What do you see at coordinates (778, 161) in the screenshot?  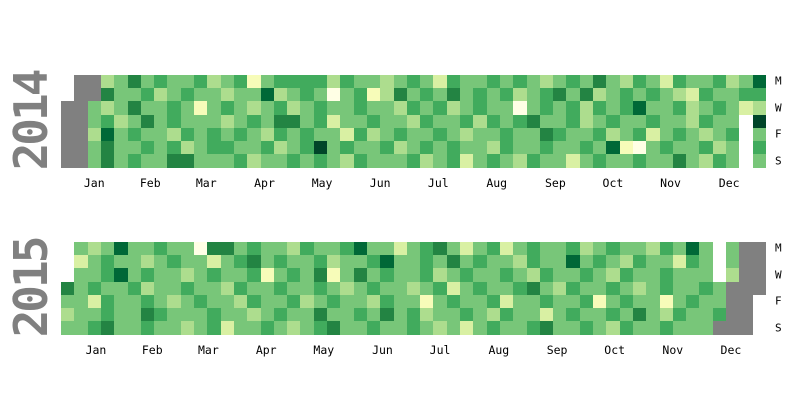 I see `weekday-label-S-2014: S` at bounding box center [778, 161].